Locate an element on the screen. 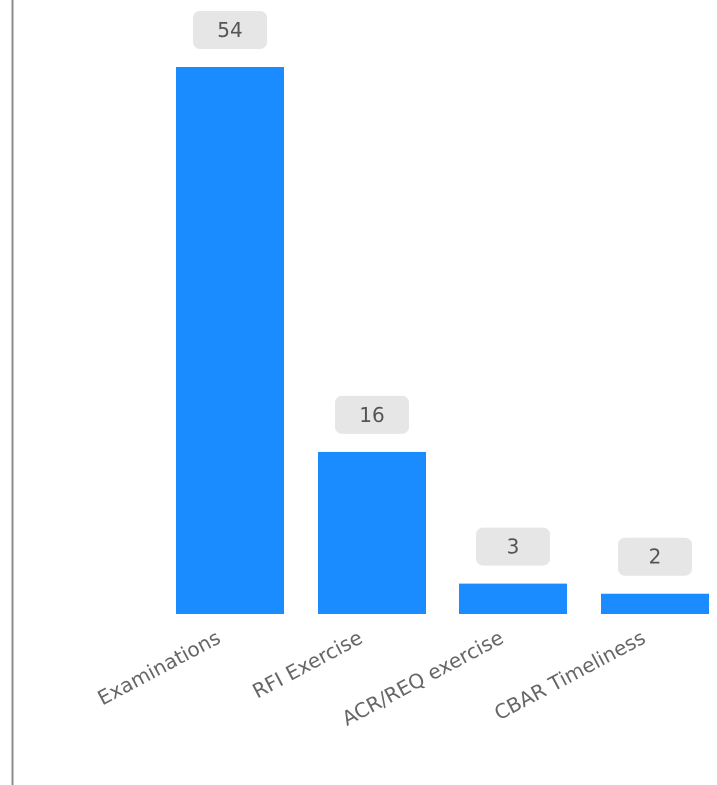 This screenshot has width=717, height=785. bar-cbar-timeliness is located at coordinates (655, 603).